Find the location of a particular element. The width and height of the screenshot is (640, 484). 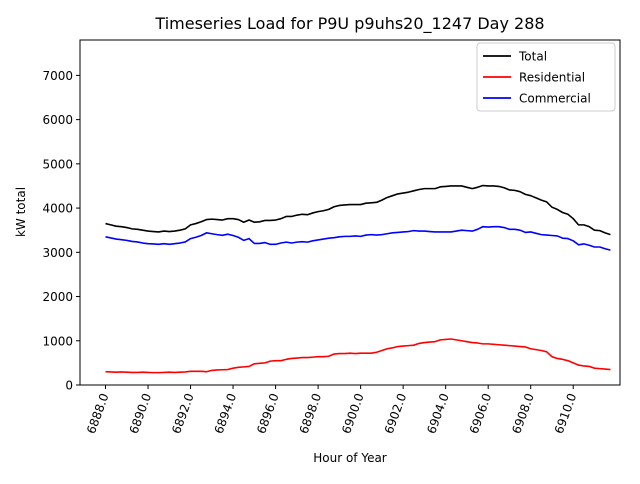

y-axis-label: kW total is located at coordinates (21, 212).